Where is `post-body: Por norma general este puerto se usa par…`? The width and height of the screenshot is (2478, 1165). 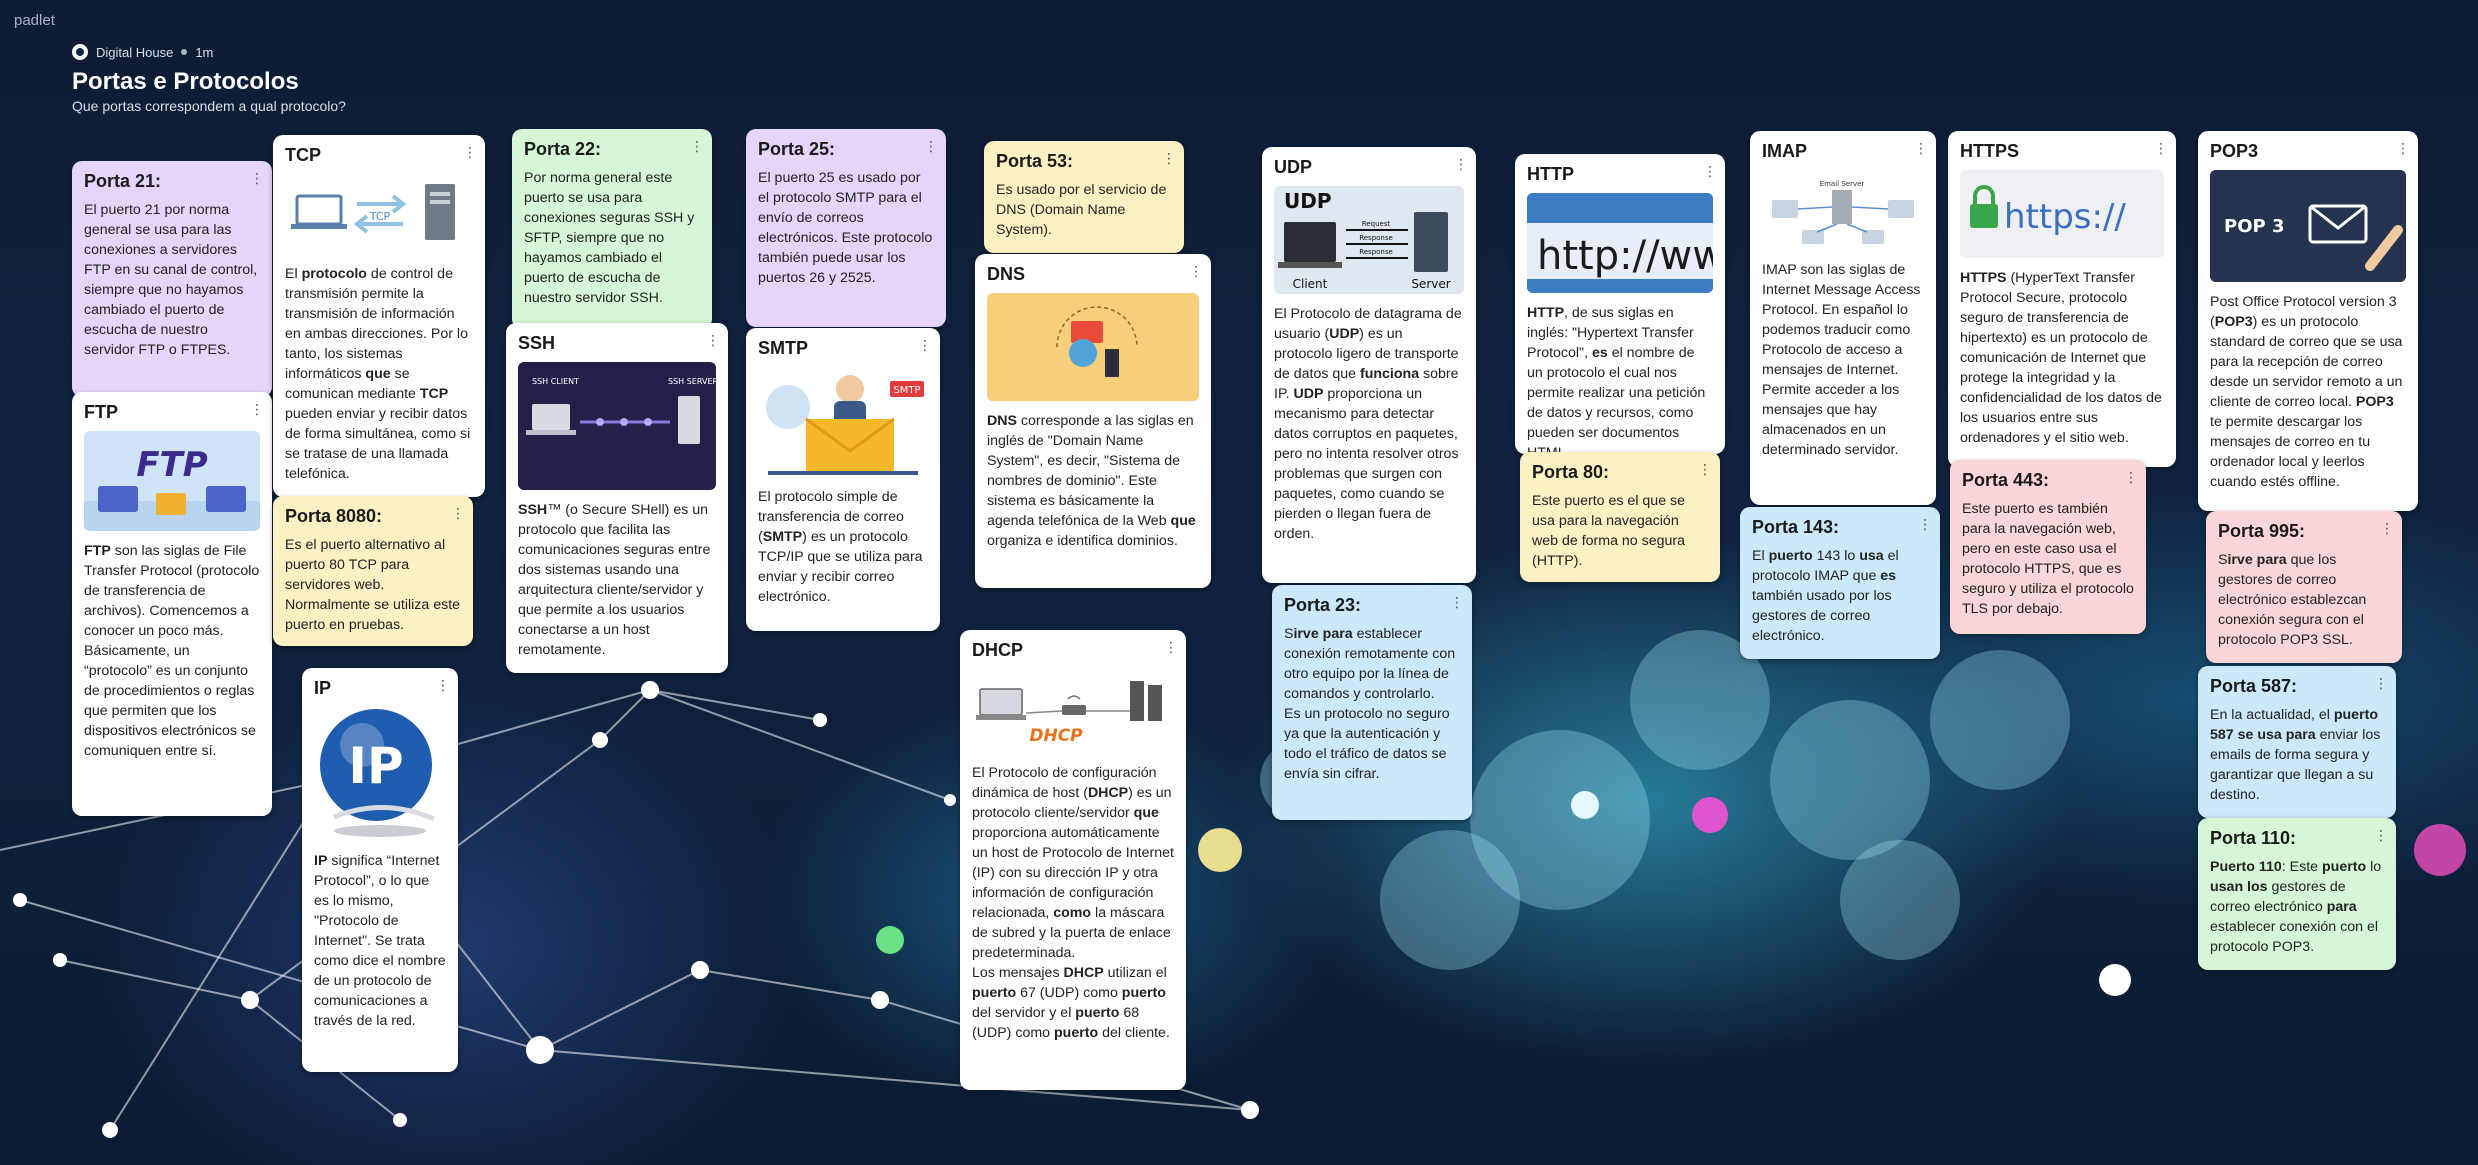
post-body: Por norma general este puerto se usa par… is located at coordinates (609, 238).